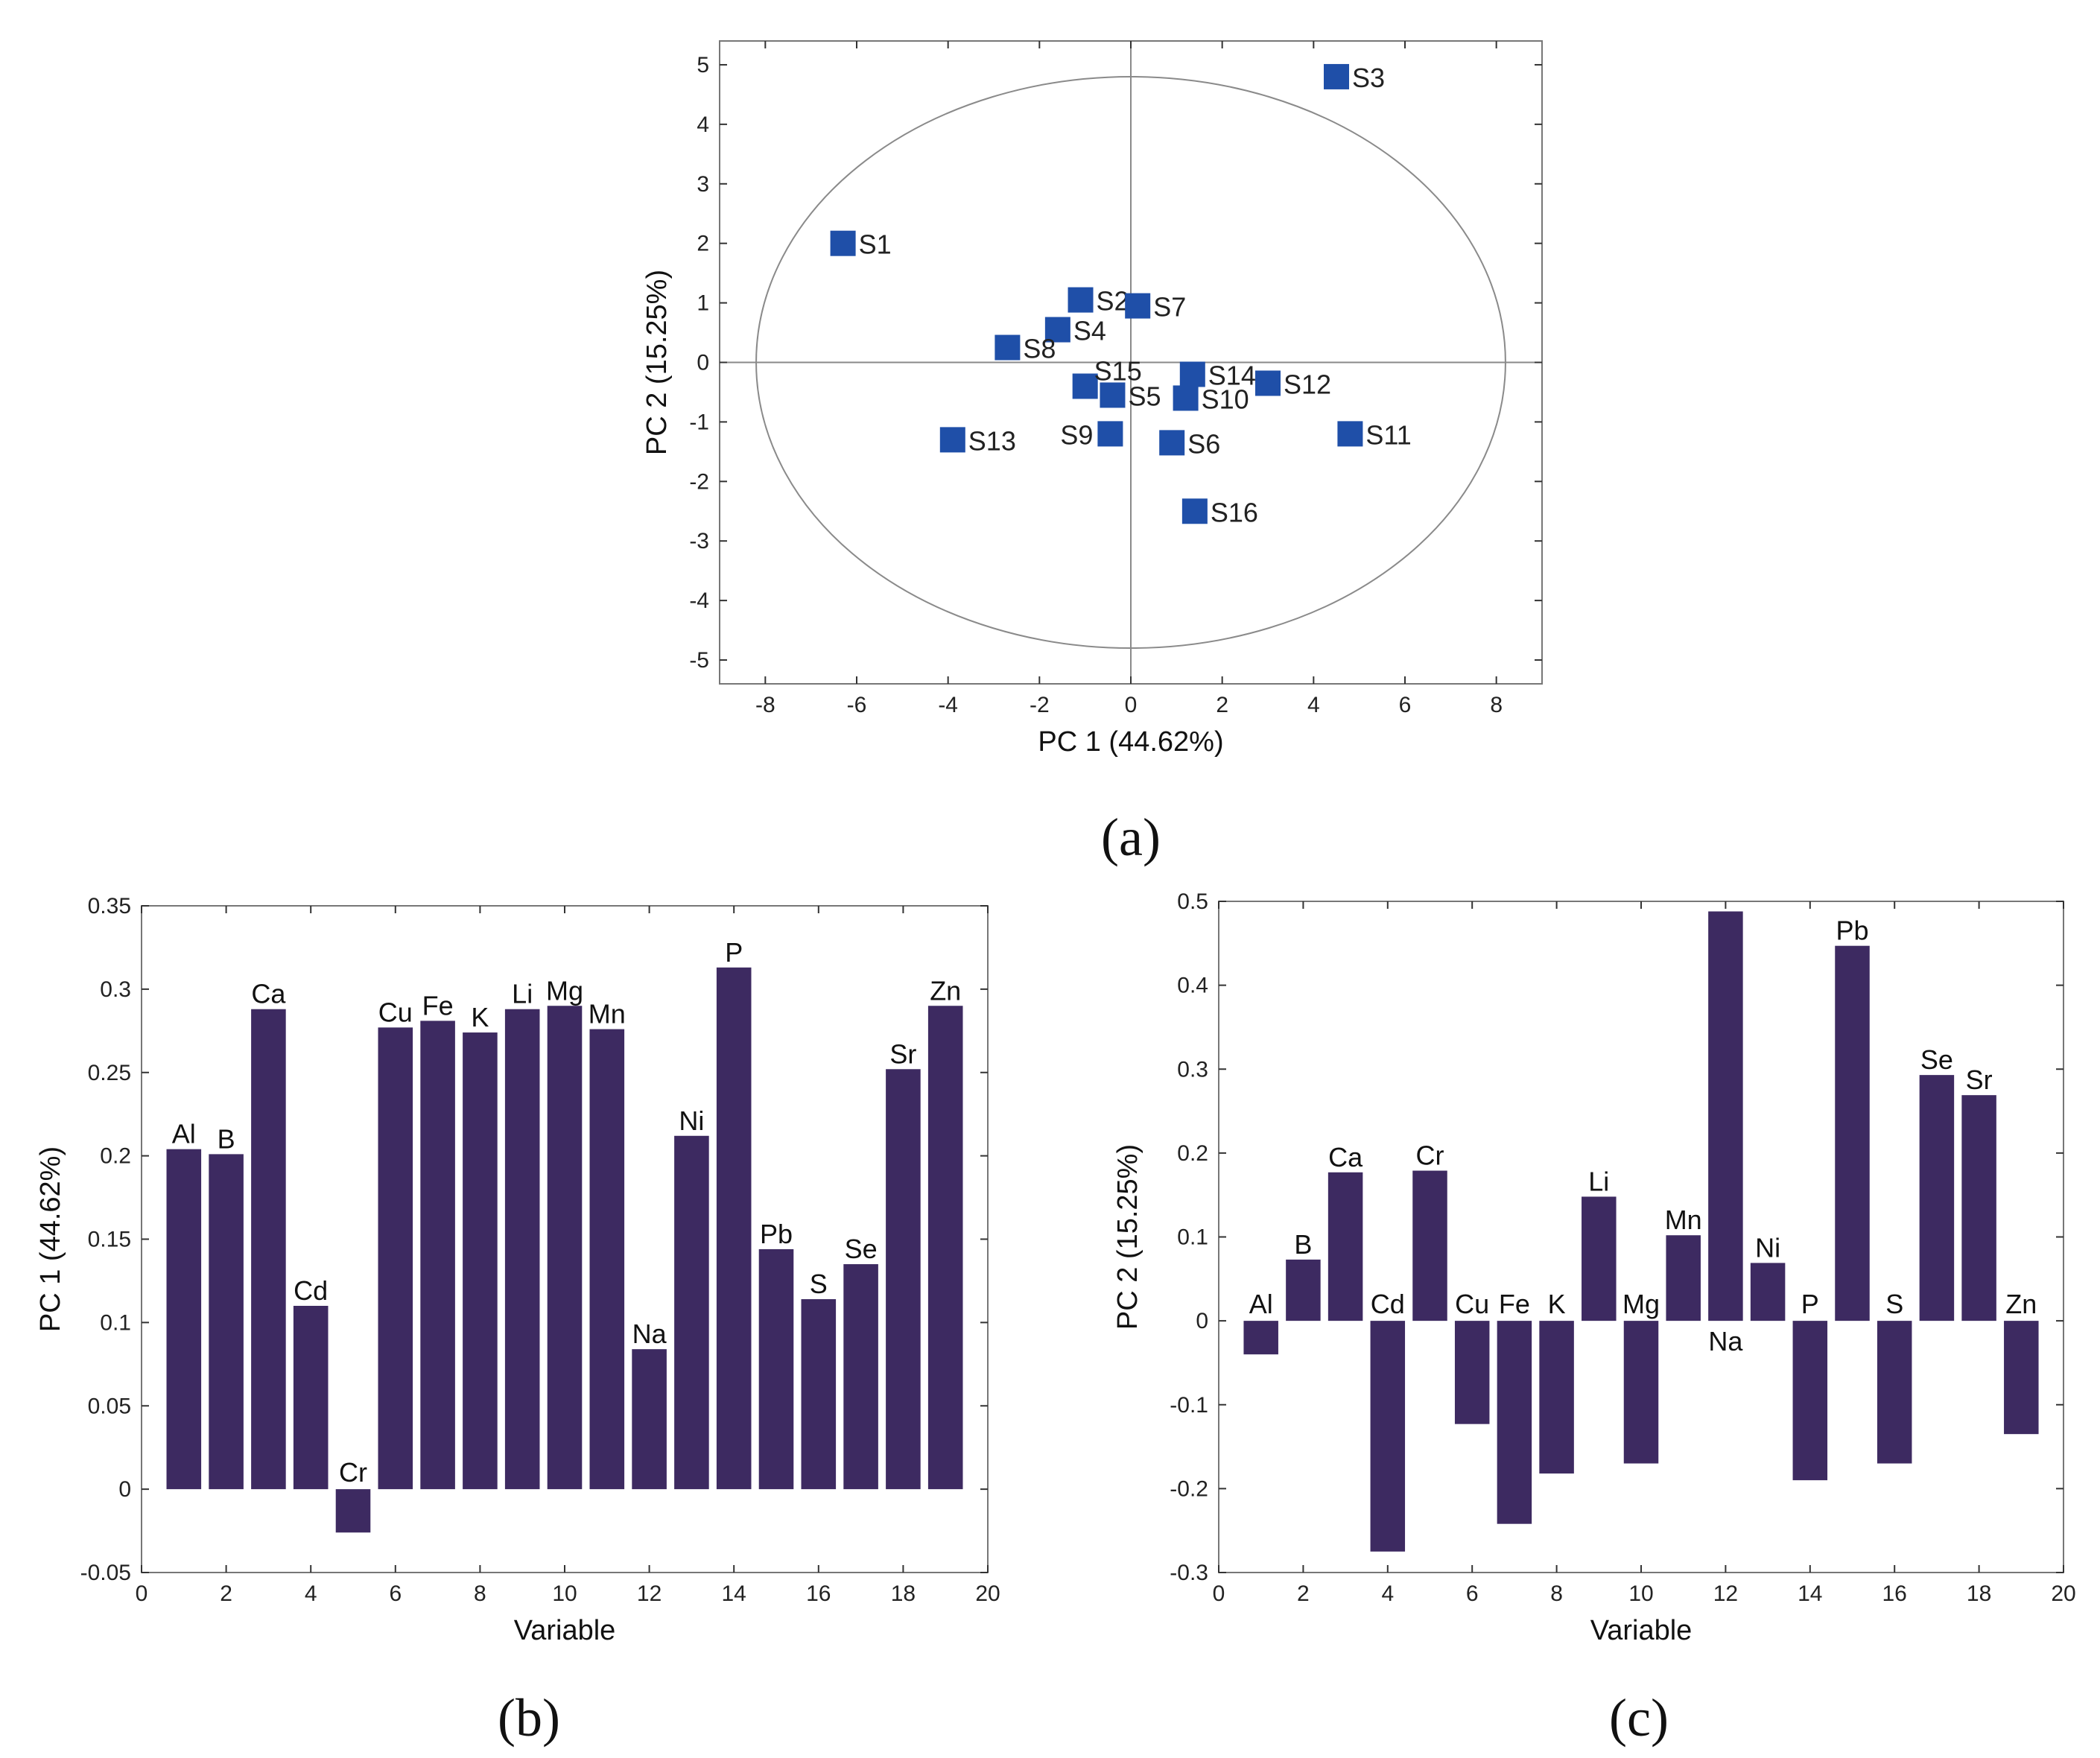 The width and height of the screenshot is (2100, 1758). Describe the element at coordinates (1039, 349) in the screenshot. I see `a-point-label-s8: S8` at that location.